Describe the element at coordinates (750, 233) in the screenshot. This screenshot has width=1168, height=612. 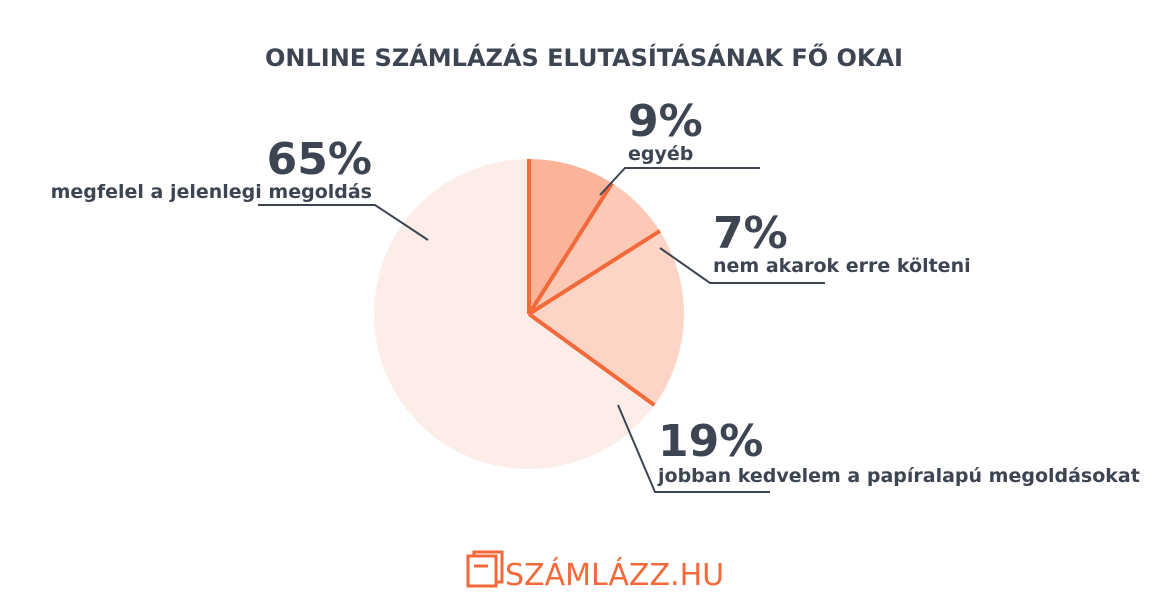
I see `value-label: 7%` at that location.